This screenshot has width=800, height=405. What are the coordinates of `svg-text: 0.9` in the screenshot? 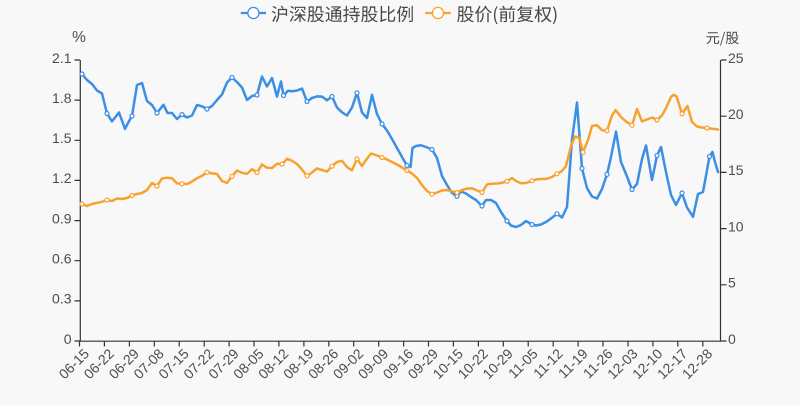 It's located at (62, 218).